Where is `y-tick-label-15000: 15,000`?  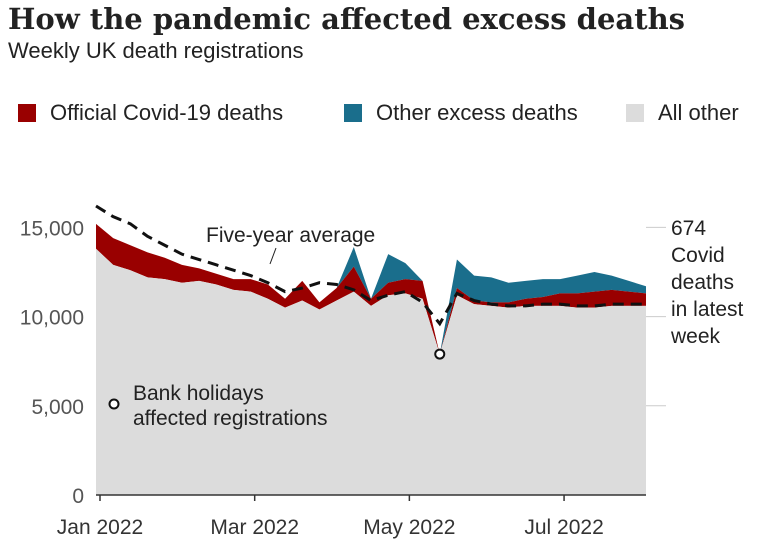
y-tick-label-15000: 15,000 is located at coordinates (52, 228).